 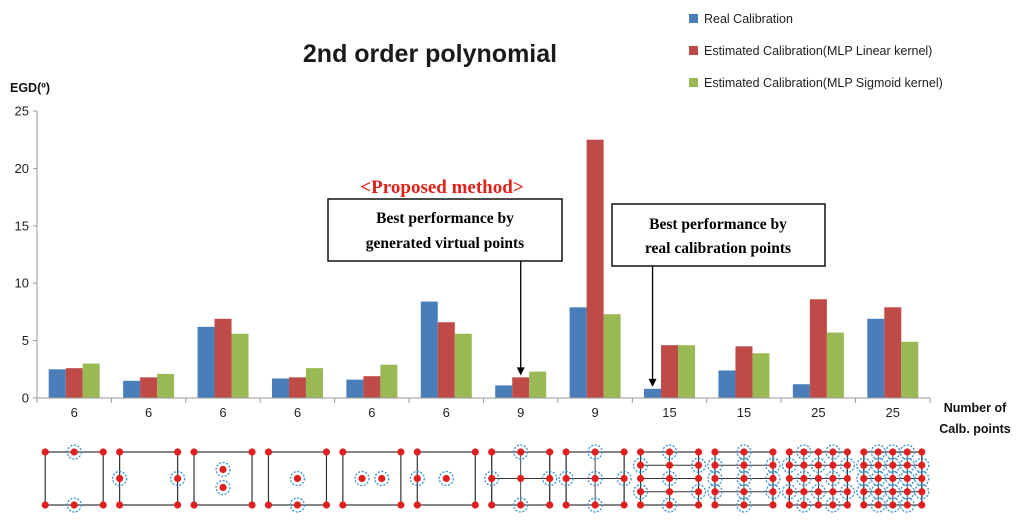 What do you see at coordinates (25, 340) in the screenshot?
I see `y-tick-label: 5` at bounding box center [25, 340].